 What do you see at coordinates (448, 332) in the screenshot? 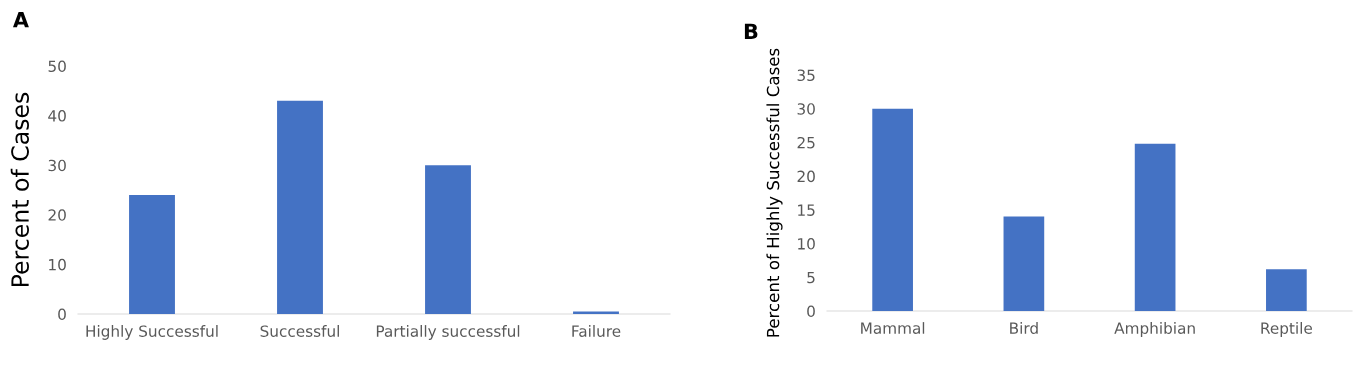
I see `x-tick-label: Partially successful` at bounding box center [448, 332].